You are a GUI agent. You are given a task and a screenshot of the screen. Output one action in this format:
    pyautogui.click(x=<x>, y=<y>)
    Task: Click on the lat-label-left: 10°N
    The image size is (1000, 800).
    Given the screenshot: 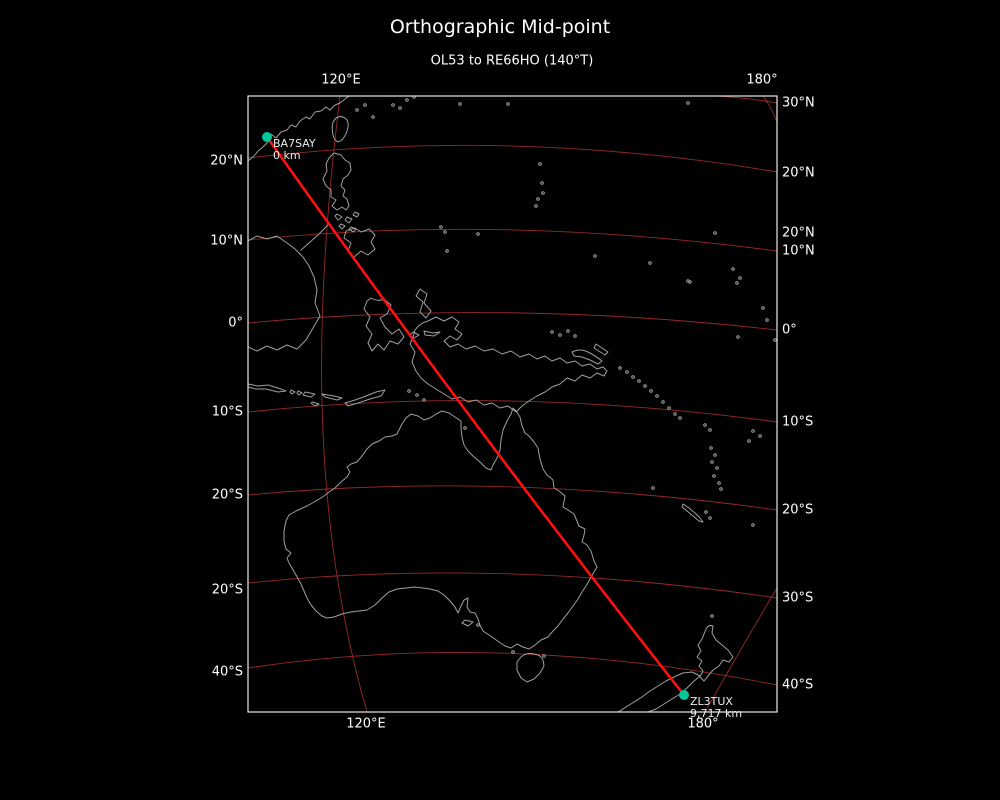 What is the action you would take?
    pyautogui.click(x=226, y=241)
    